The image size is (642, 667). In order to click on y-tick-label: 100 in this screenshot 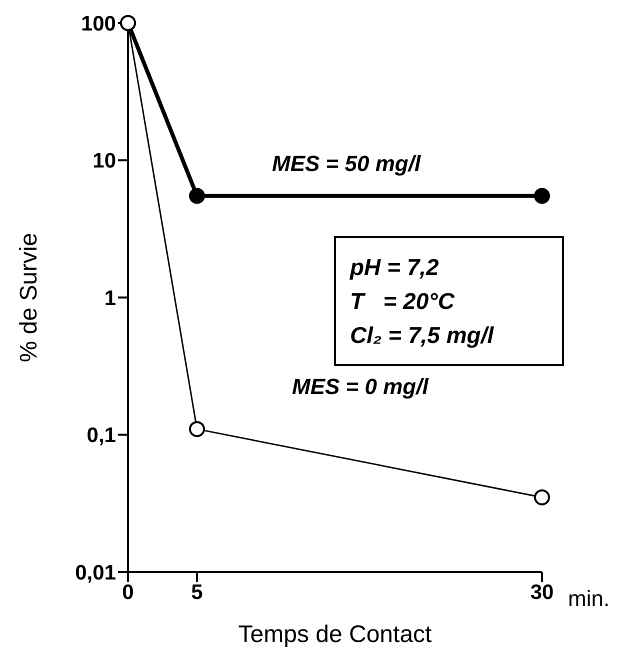, I will do `click(98, 24)`.